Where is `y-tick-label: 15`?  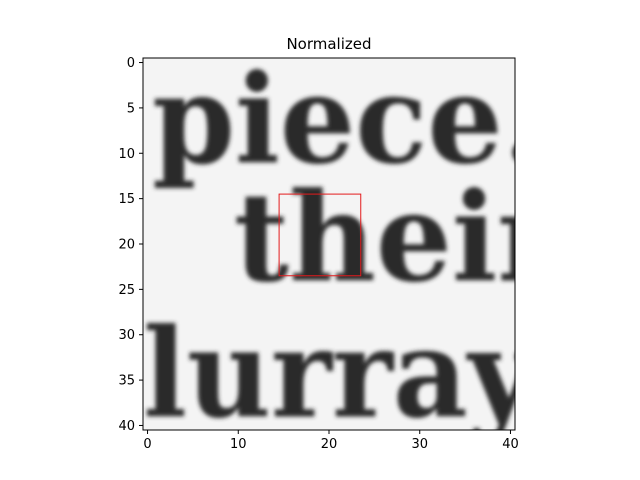 y-tick-label: 15 is located at coordinates (126, 199).